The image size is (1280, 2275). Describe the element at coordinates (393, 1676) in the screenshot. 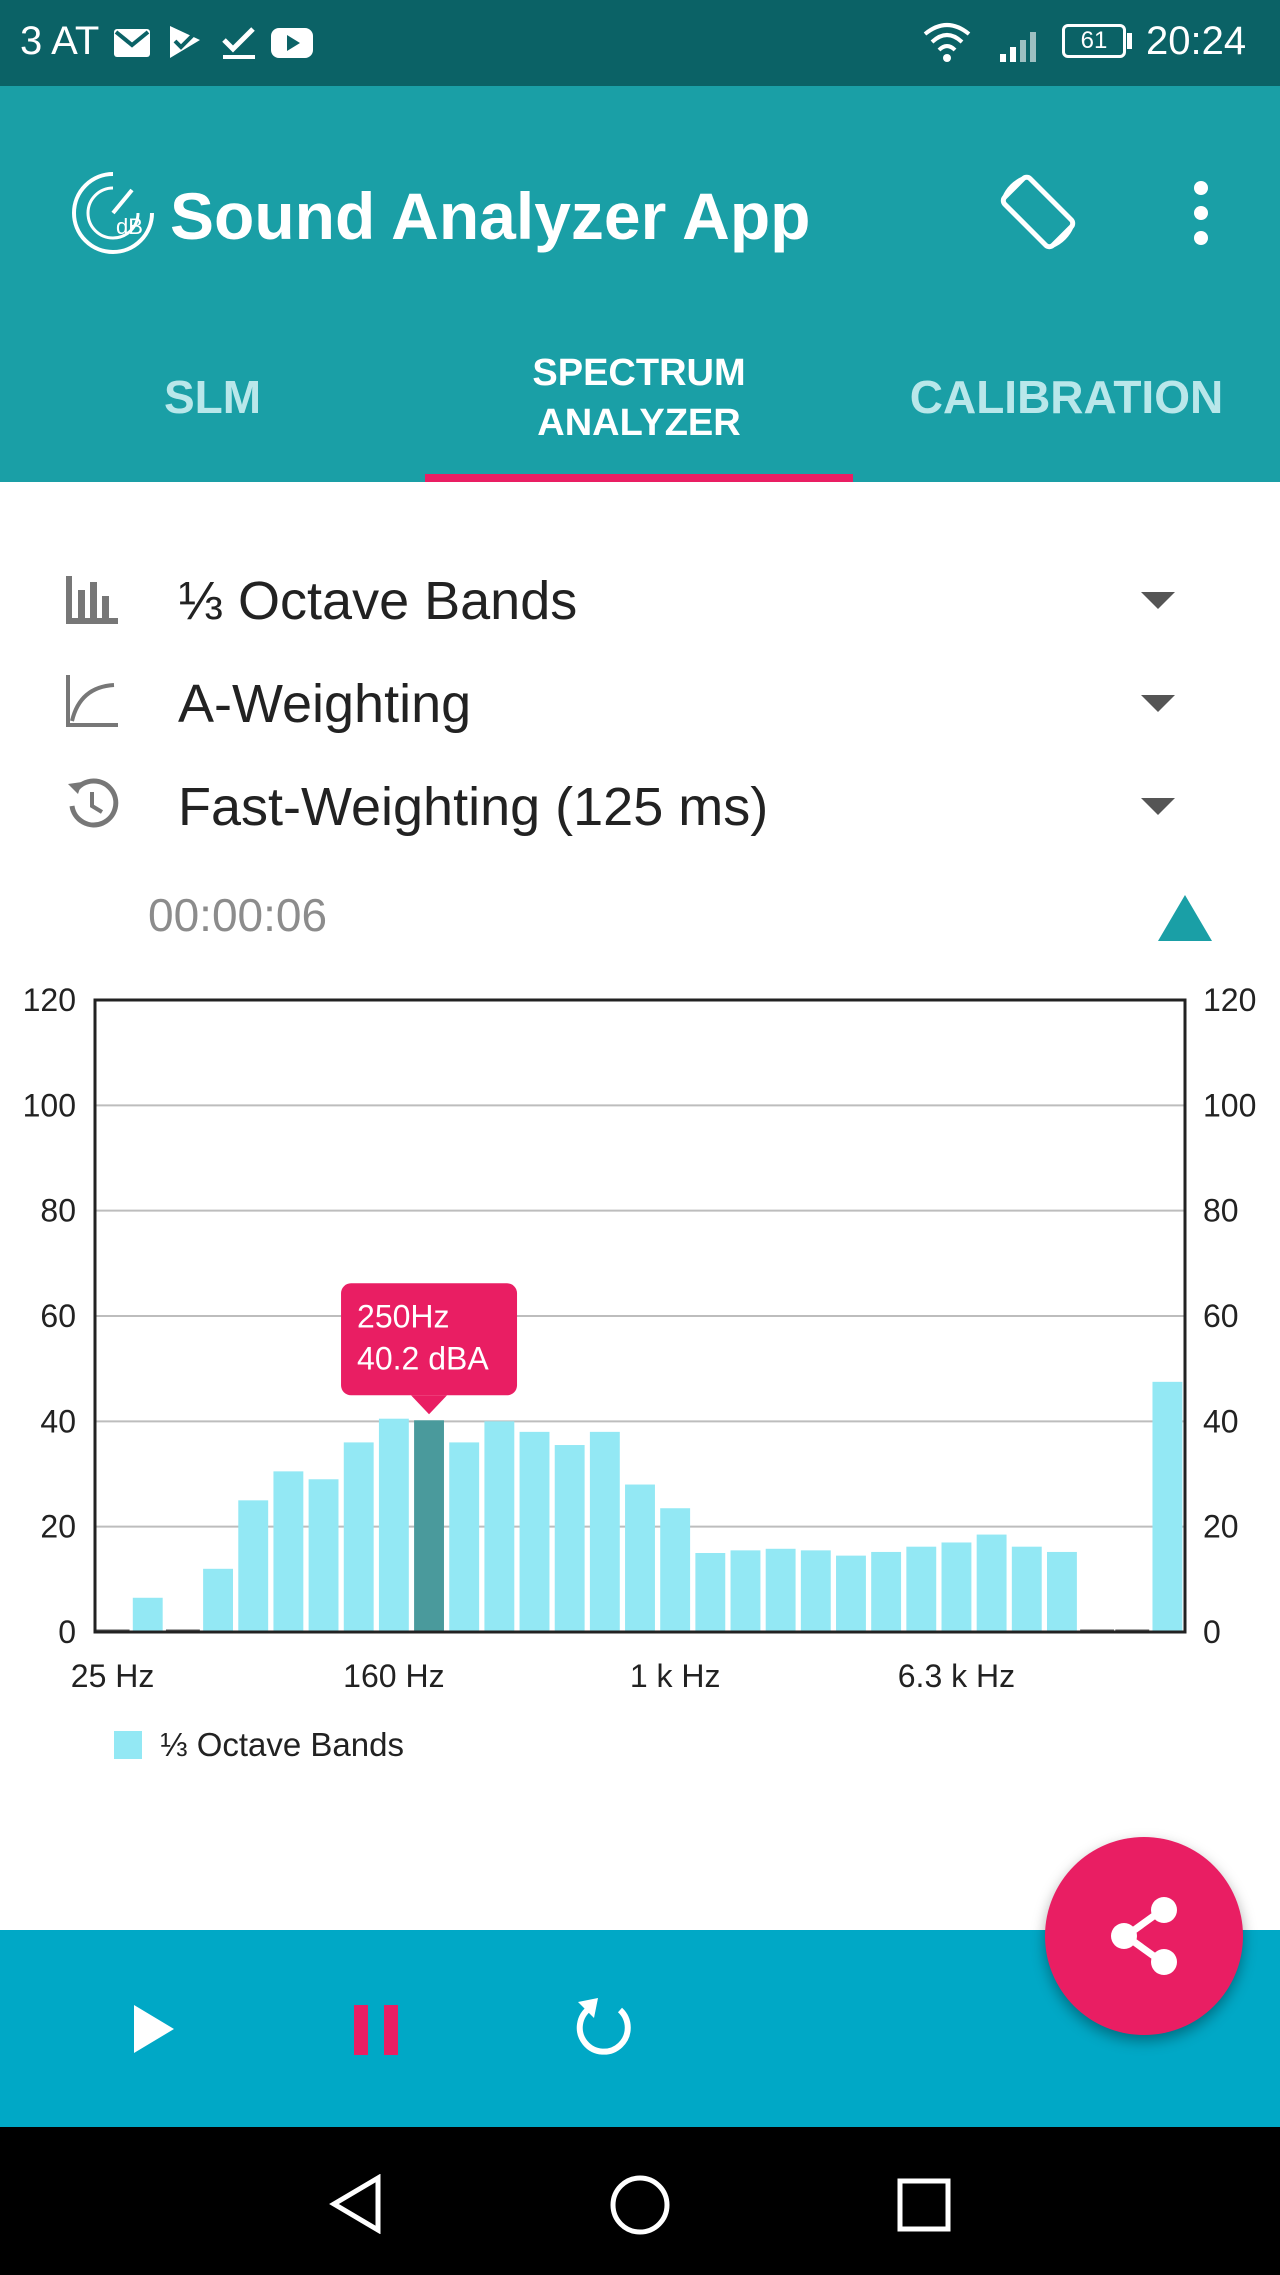

I see `x-tick-label: 160 Hz` at that location.